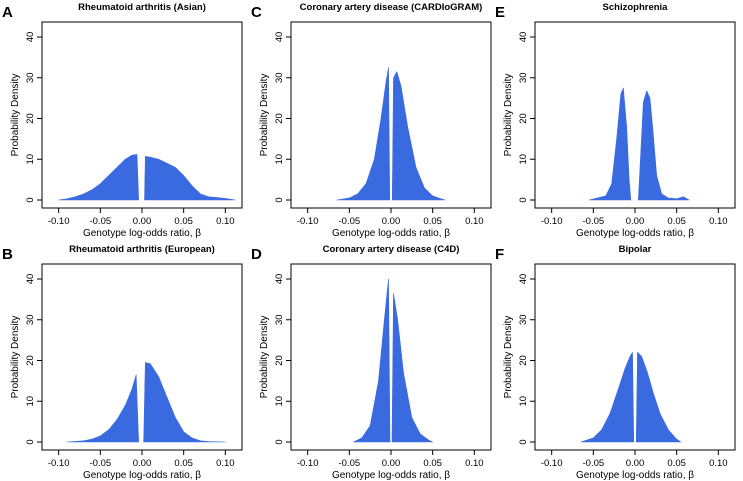 The image size is (743, 481). What do you see at coordinates (279, 159) in the screenshot?
I see `panel-c-ytick-label: 10` at bounding box center [279, 159].